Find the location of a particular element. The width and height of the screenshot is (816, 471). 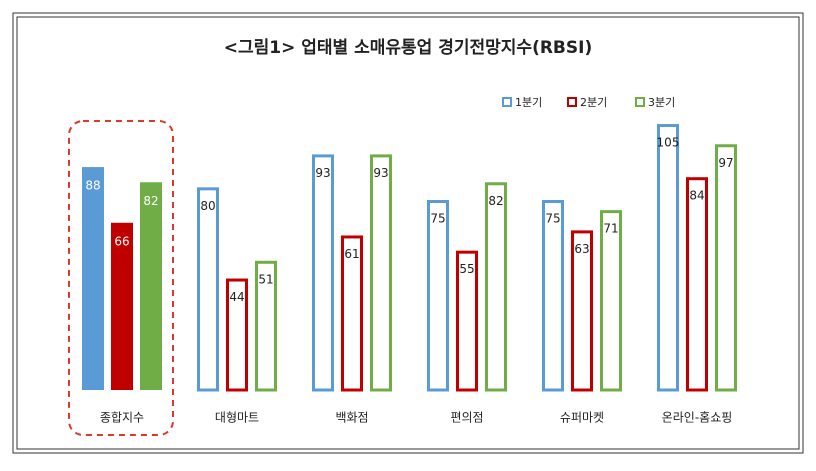

x-tick-label: 편의점 is located at coordinates (466, 418).